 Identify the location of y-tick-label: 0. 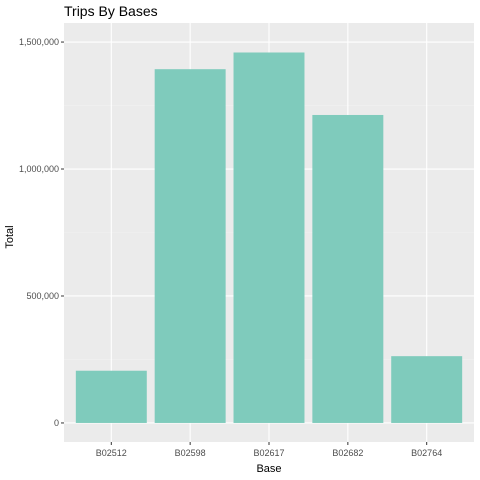
(56, 423).